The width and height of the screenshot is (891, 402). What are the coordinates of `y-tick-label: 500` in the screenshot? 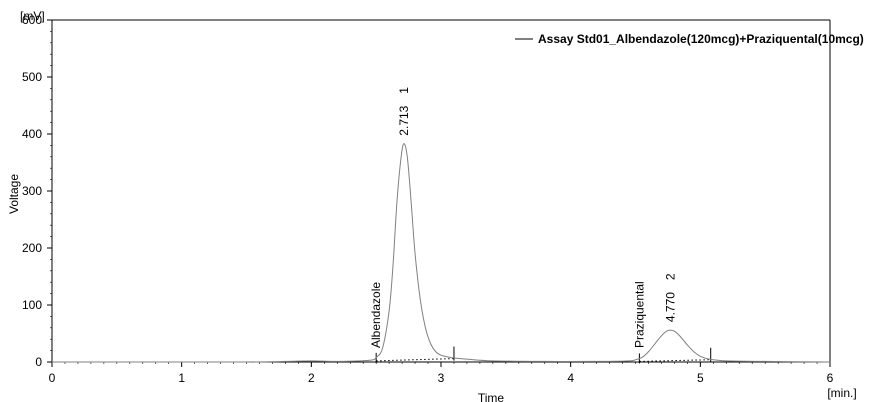 It's located at (32, 77).